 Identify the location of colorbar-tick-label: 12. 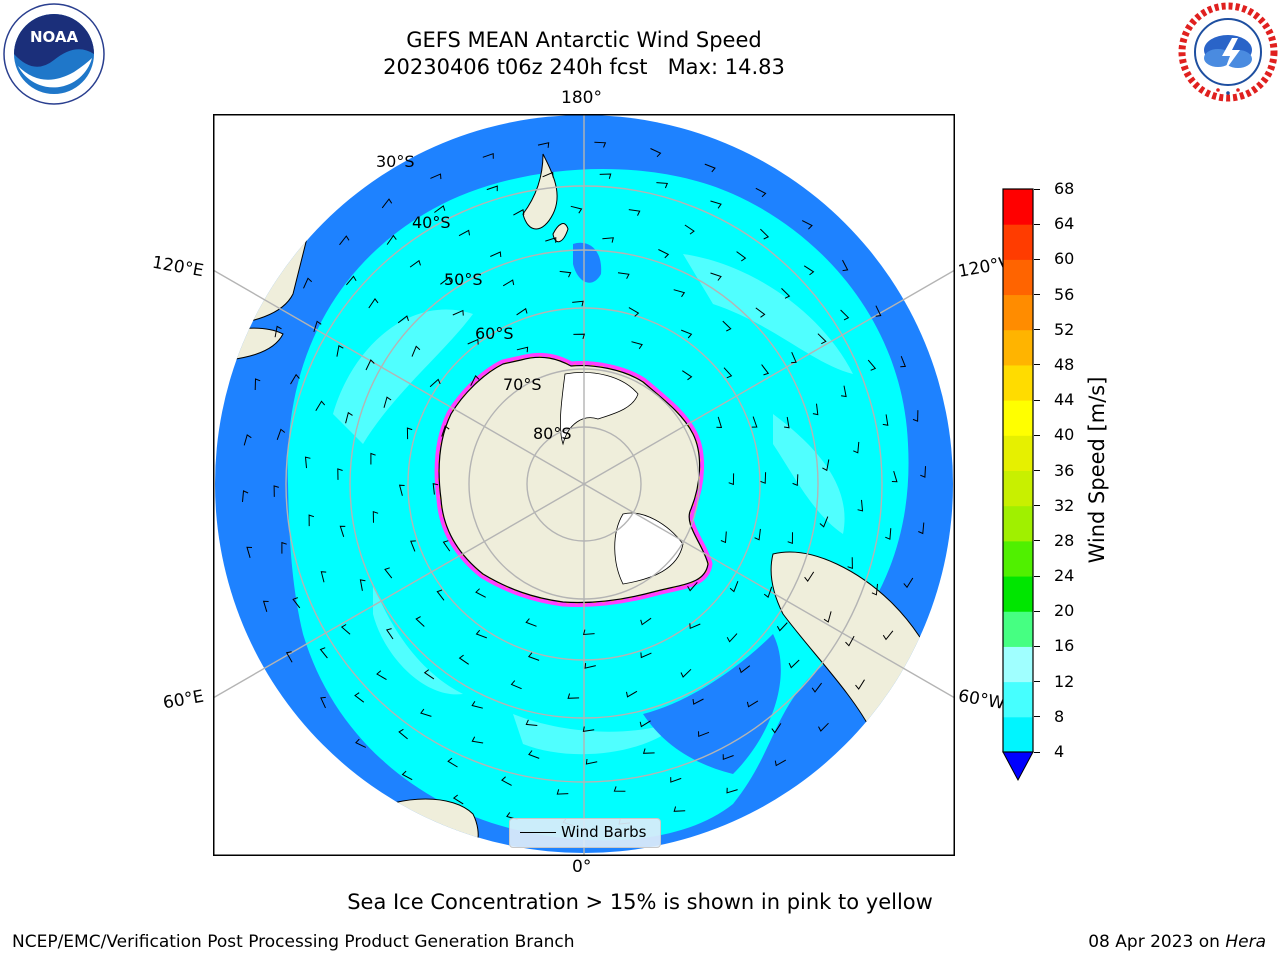
(1064, 681).